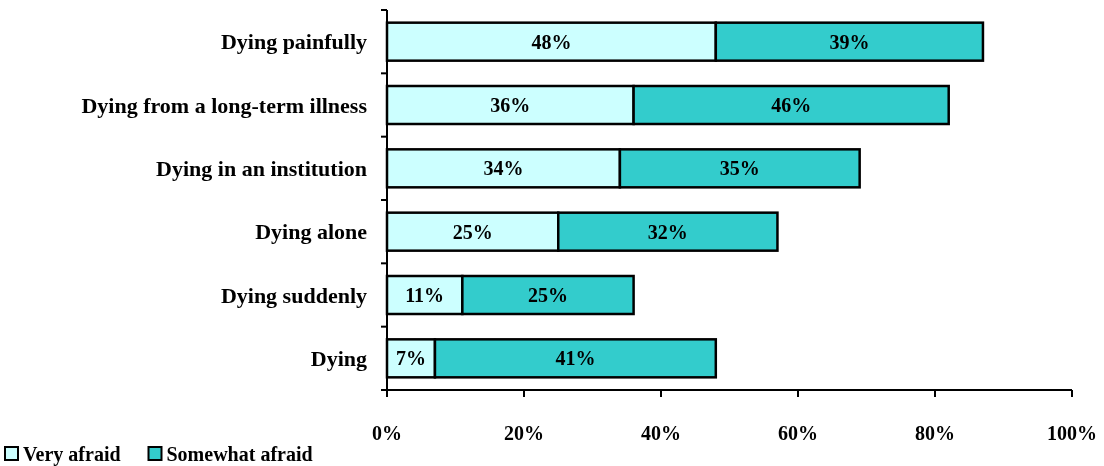 This screenshot has height=466, width=1104. Describe the element at coordinates (1072, 433) in the screenshot. I see `x-tick-label: 100%` at that location.